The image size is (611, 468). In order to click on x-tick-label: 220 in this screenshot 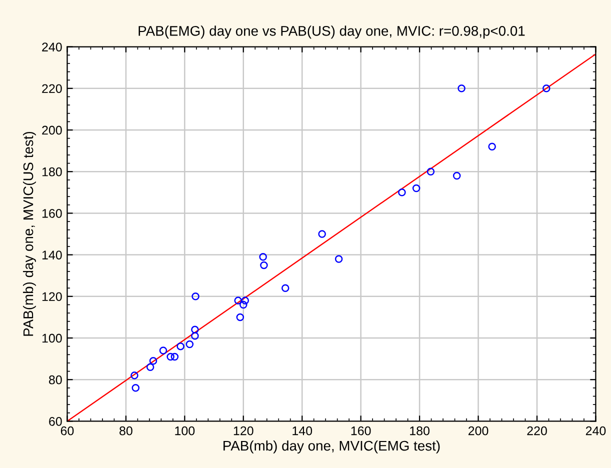, I will do `click(537, 431)`.